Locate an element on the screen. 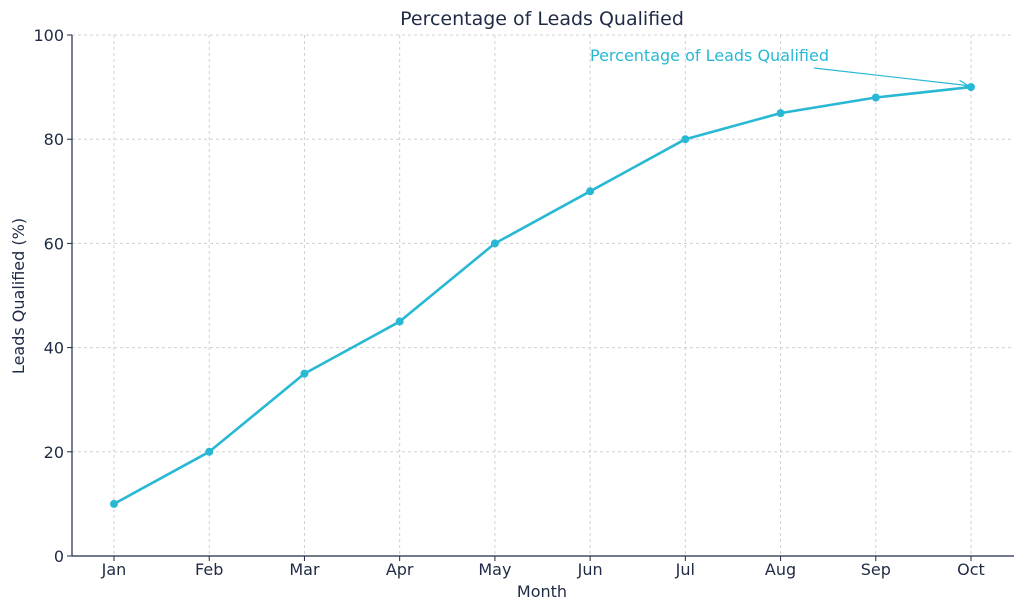 The image size is (1024, 611). x-tick-label: May is located at coordinates (494, 569).